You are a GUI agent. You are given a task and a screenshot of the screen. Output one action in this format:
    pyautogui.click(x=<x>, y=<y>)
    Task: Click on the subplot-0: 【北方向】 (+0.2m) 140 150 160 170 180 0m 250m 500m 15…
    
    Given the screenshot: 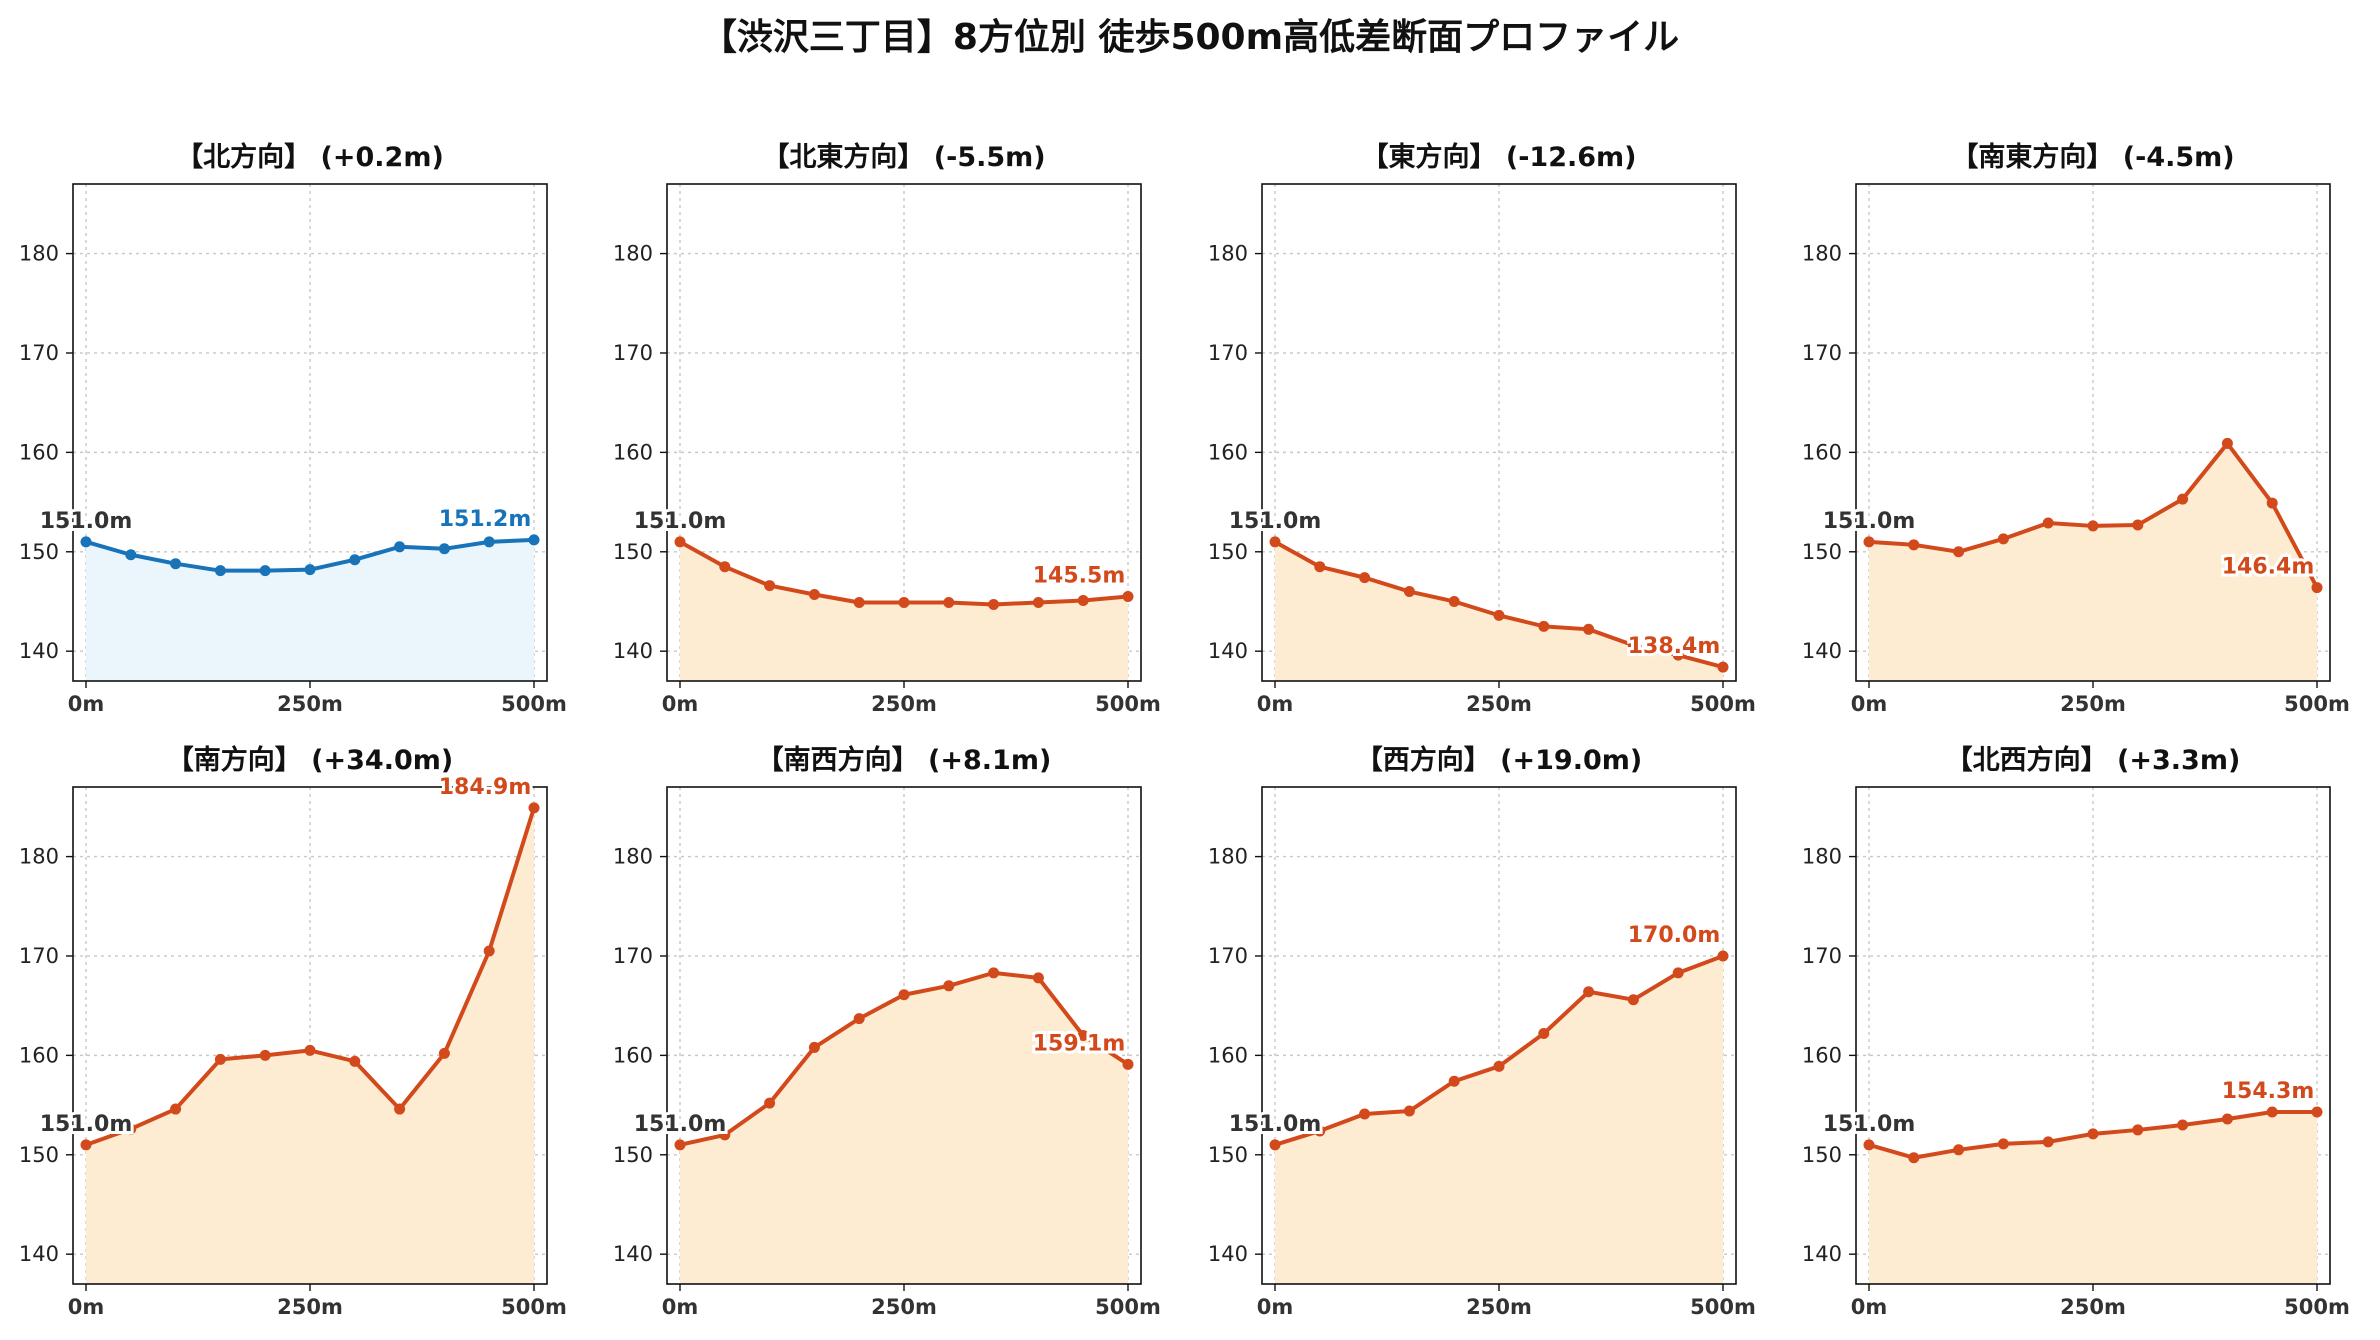 What is the action you would take?
    pyautogui.click(x=293, y=428)
    